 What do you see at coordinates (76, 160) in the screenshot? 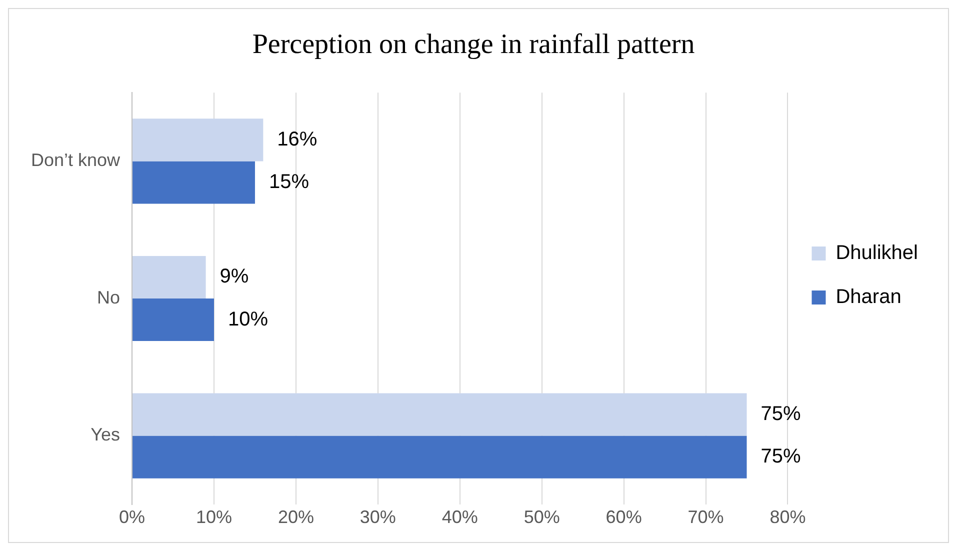
I see `y-tick-label: Don’t know` at bounding box center [76, 160].